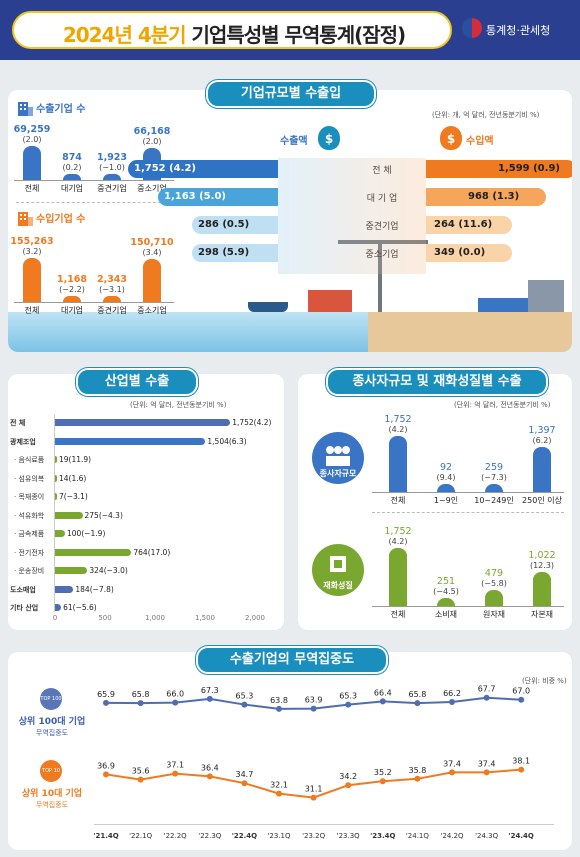 Image resolution: width=580 pixels, height=857 pixels. I want to click on bar-label: 10~249인, so click(494, 500).